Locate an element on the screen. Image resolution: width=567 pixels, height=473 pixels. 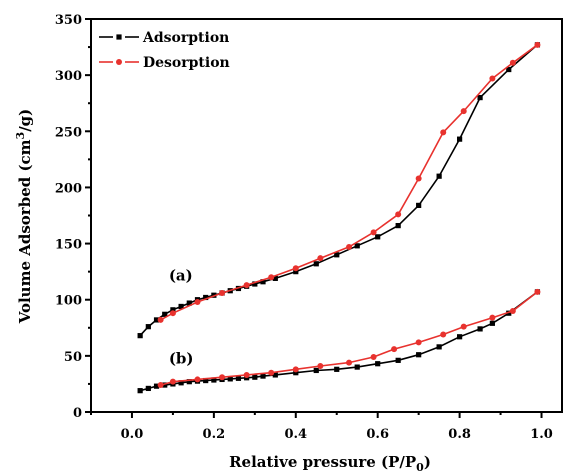
curve-annotation: (a) is located at coordinates (181, 276).